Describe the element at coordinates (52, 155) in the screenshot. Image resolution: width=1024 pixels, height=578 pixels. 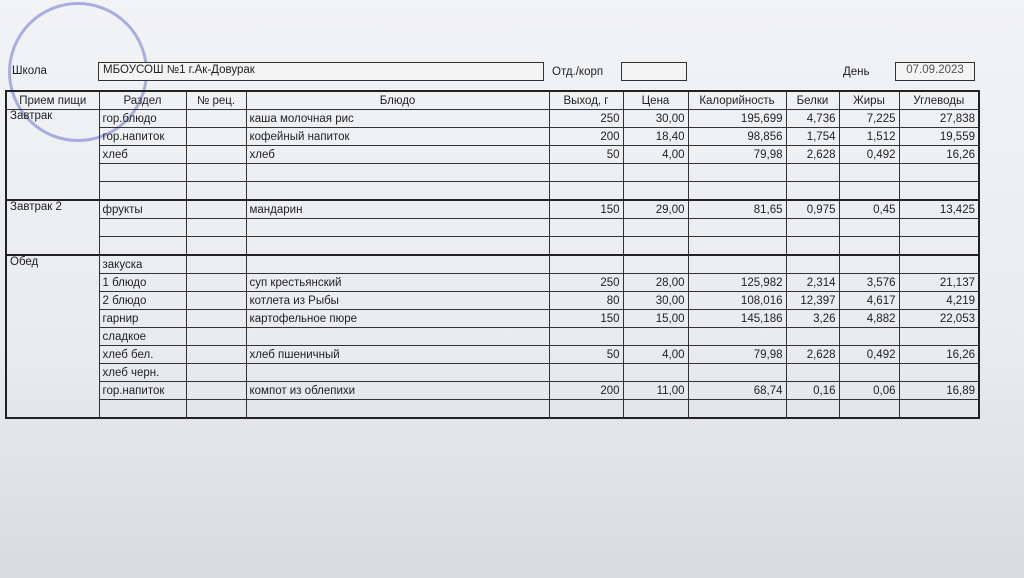
I see `meal-cell: Завтрак` at that location.